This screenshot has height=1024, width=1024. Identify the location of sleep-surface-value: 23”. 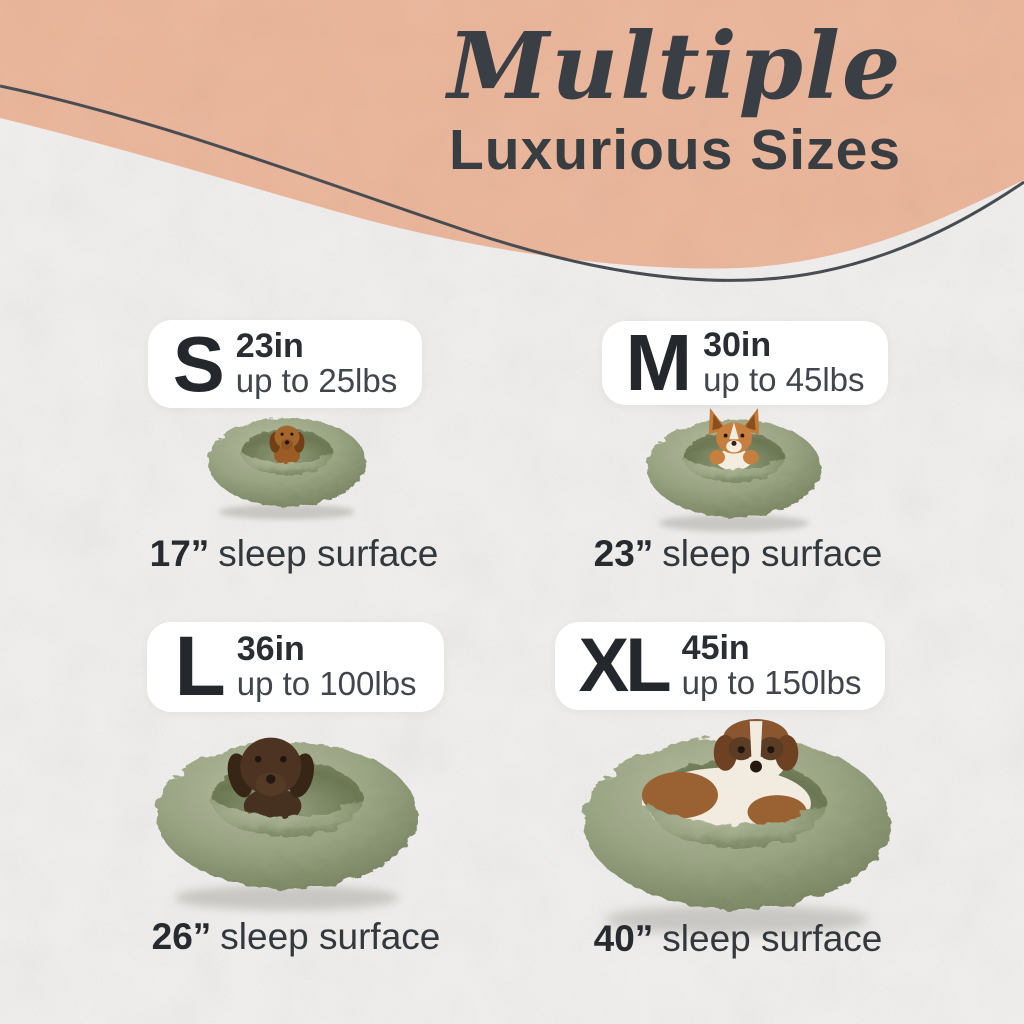
(623, 553).